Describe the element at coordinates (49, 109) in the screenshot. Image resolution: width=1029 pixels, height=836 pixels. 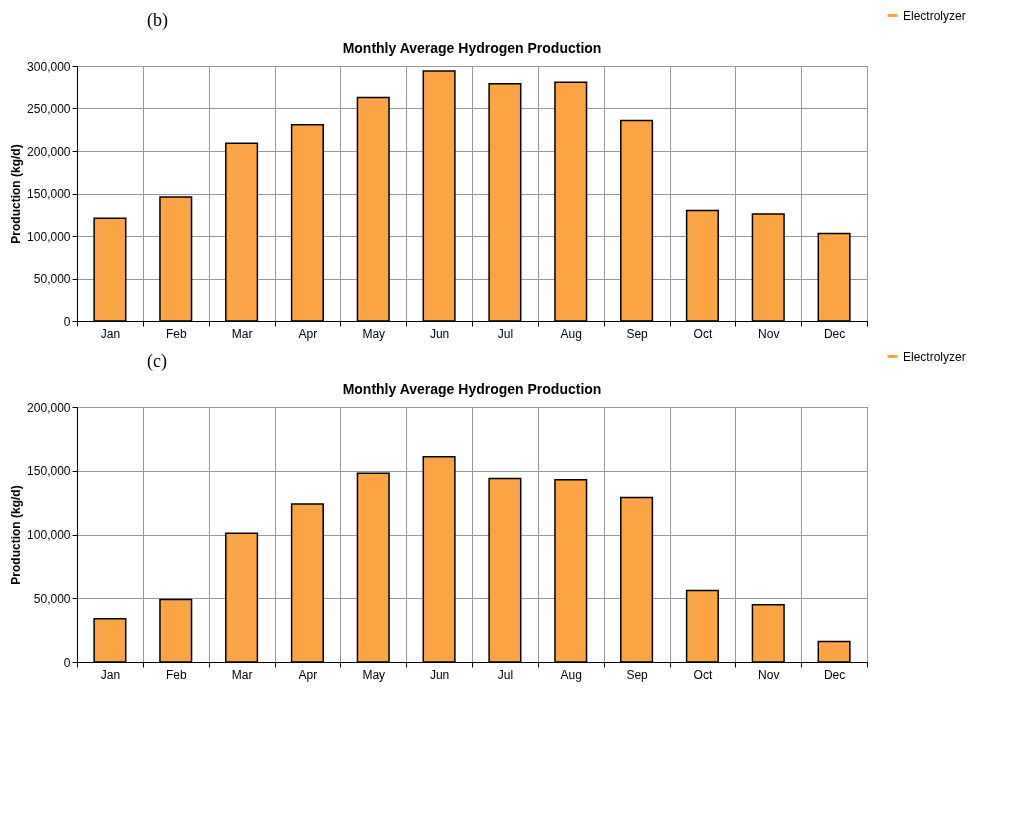
I see `y-tick-label: 250,000` at that location.